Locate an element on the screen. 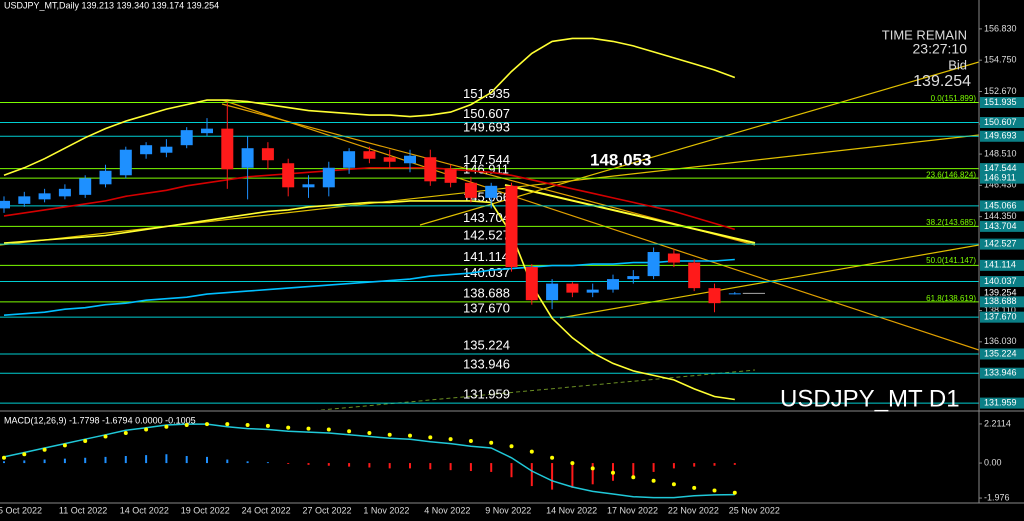 The image size is (1024, 521). x-tick-label: 9 Nov 2022 is located at coordinates (508, 510).